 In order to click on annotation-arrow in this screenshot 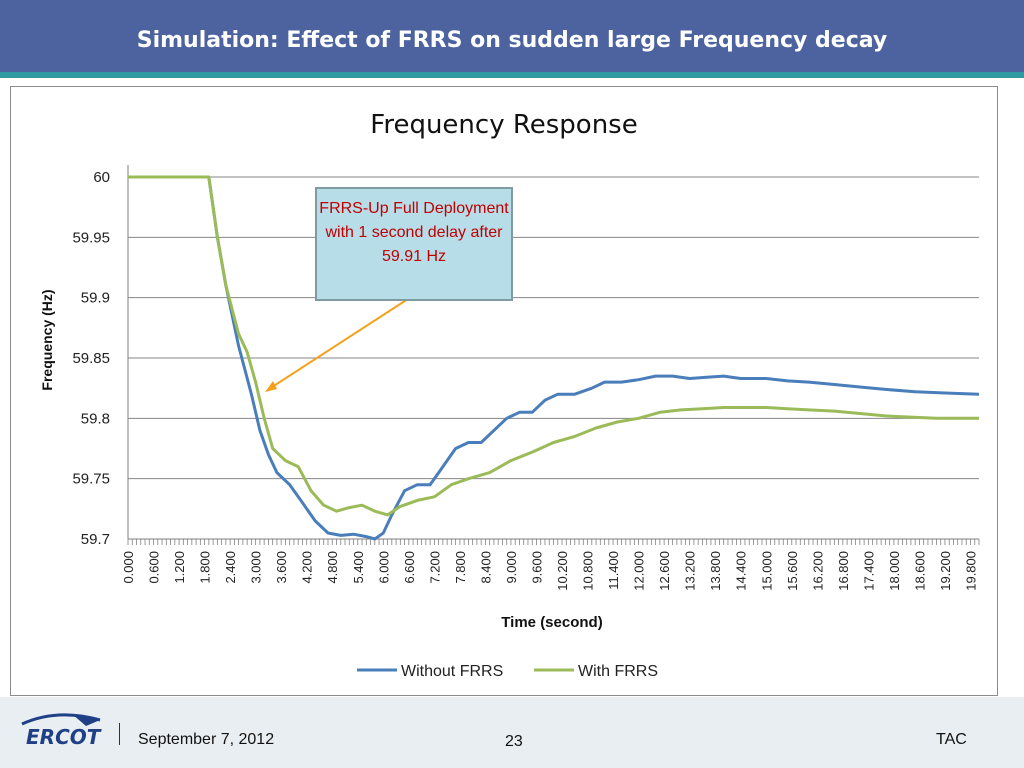, I will do `click(340, 343)`.